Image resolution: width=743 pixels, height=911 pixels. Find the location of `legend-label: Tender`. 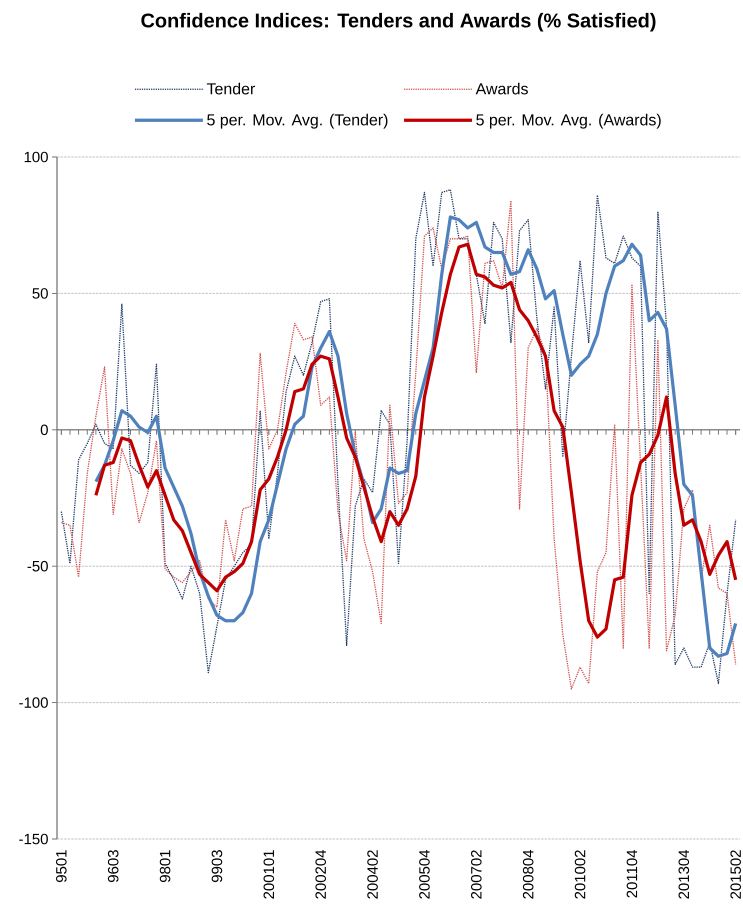

legend-label: Tender is located at coordinates (231, 88).